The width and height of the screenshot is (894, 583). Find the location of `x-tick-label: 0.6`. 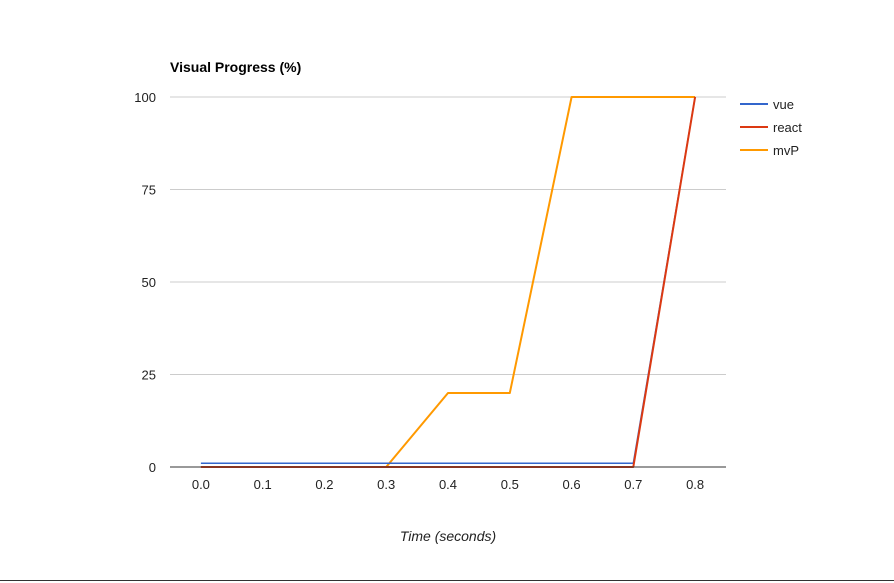

x-tick-label: 0.6 is located at coordinates (572, 484).